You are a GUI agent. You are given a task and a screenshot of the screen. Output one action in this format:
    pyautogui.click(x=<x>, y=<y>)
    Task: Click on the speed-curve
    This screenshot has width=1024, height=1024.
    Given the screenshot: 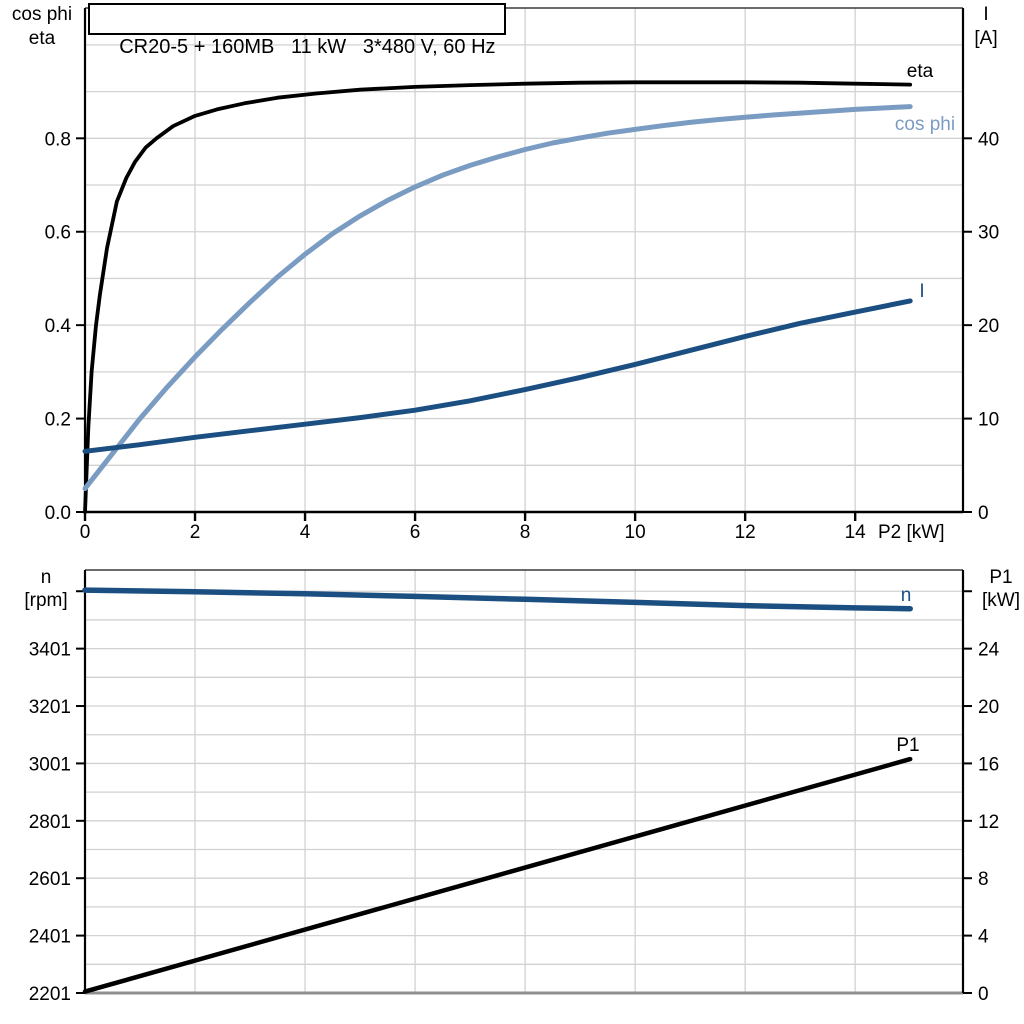 What is the action you would take?
    pyautogui.click(x=497, y=599)
    